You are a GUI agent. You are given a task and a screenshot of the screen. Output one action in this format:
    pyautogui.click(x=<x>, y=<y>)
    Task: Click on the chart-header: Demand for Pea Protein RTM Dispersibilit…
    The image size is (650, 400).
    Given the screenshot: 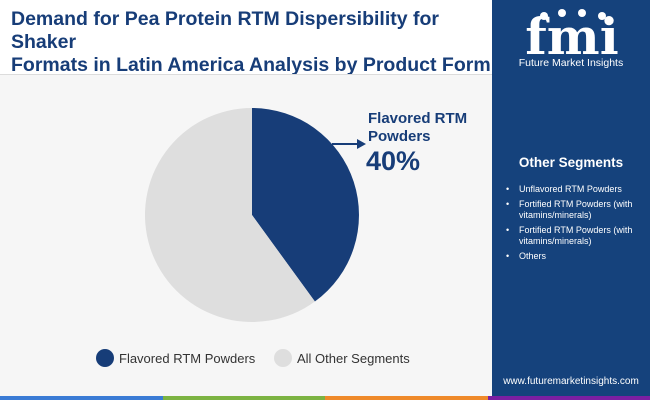 What is the action you would take?
    pyautogui.click(x=246, y=38)
    